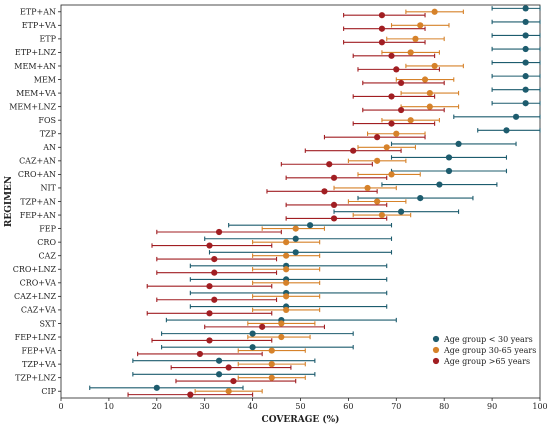  Describe the element at coordinates (434, 11) in the screenshot. I see `point-etp-an-s1` at that location.